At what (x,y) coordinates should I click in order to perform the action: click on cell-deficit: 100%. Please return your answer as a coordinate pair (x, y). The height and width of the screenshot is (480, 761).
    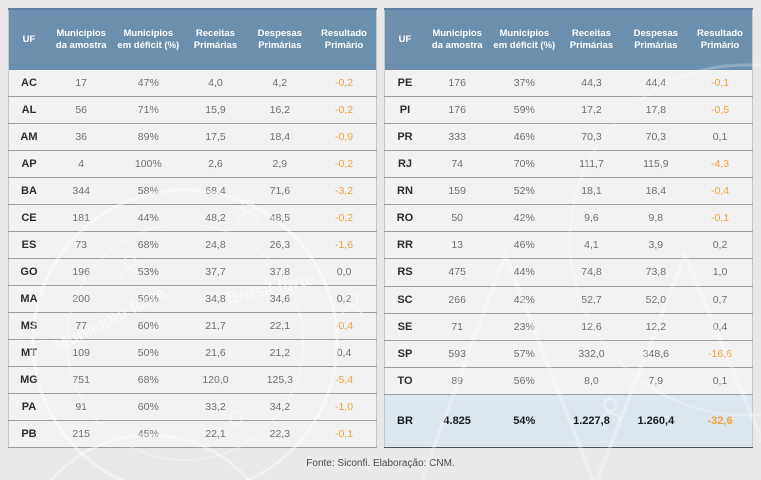
    Looking at the image, I should click on (148, 164).